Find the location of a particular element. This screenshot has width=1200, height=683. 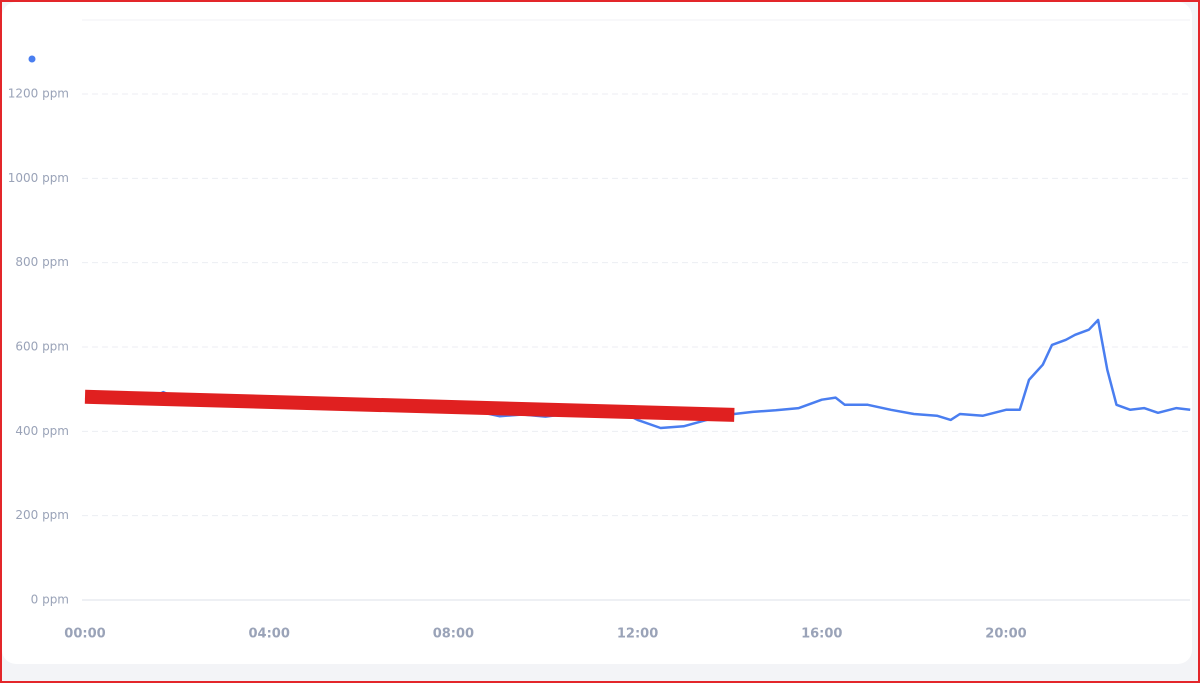

y-tick-label: 0 ppm is located at coordinates (50, 600).